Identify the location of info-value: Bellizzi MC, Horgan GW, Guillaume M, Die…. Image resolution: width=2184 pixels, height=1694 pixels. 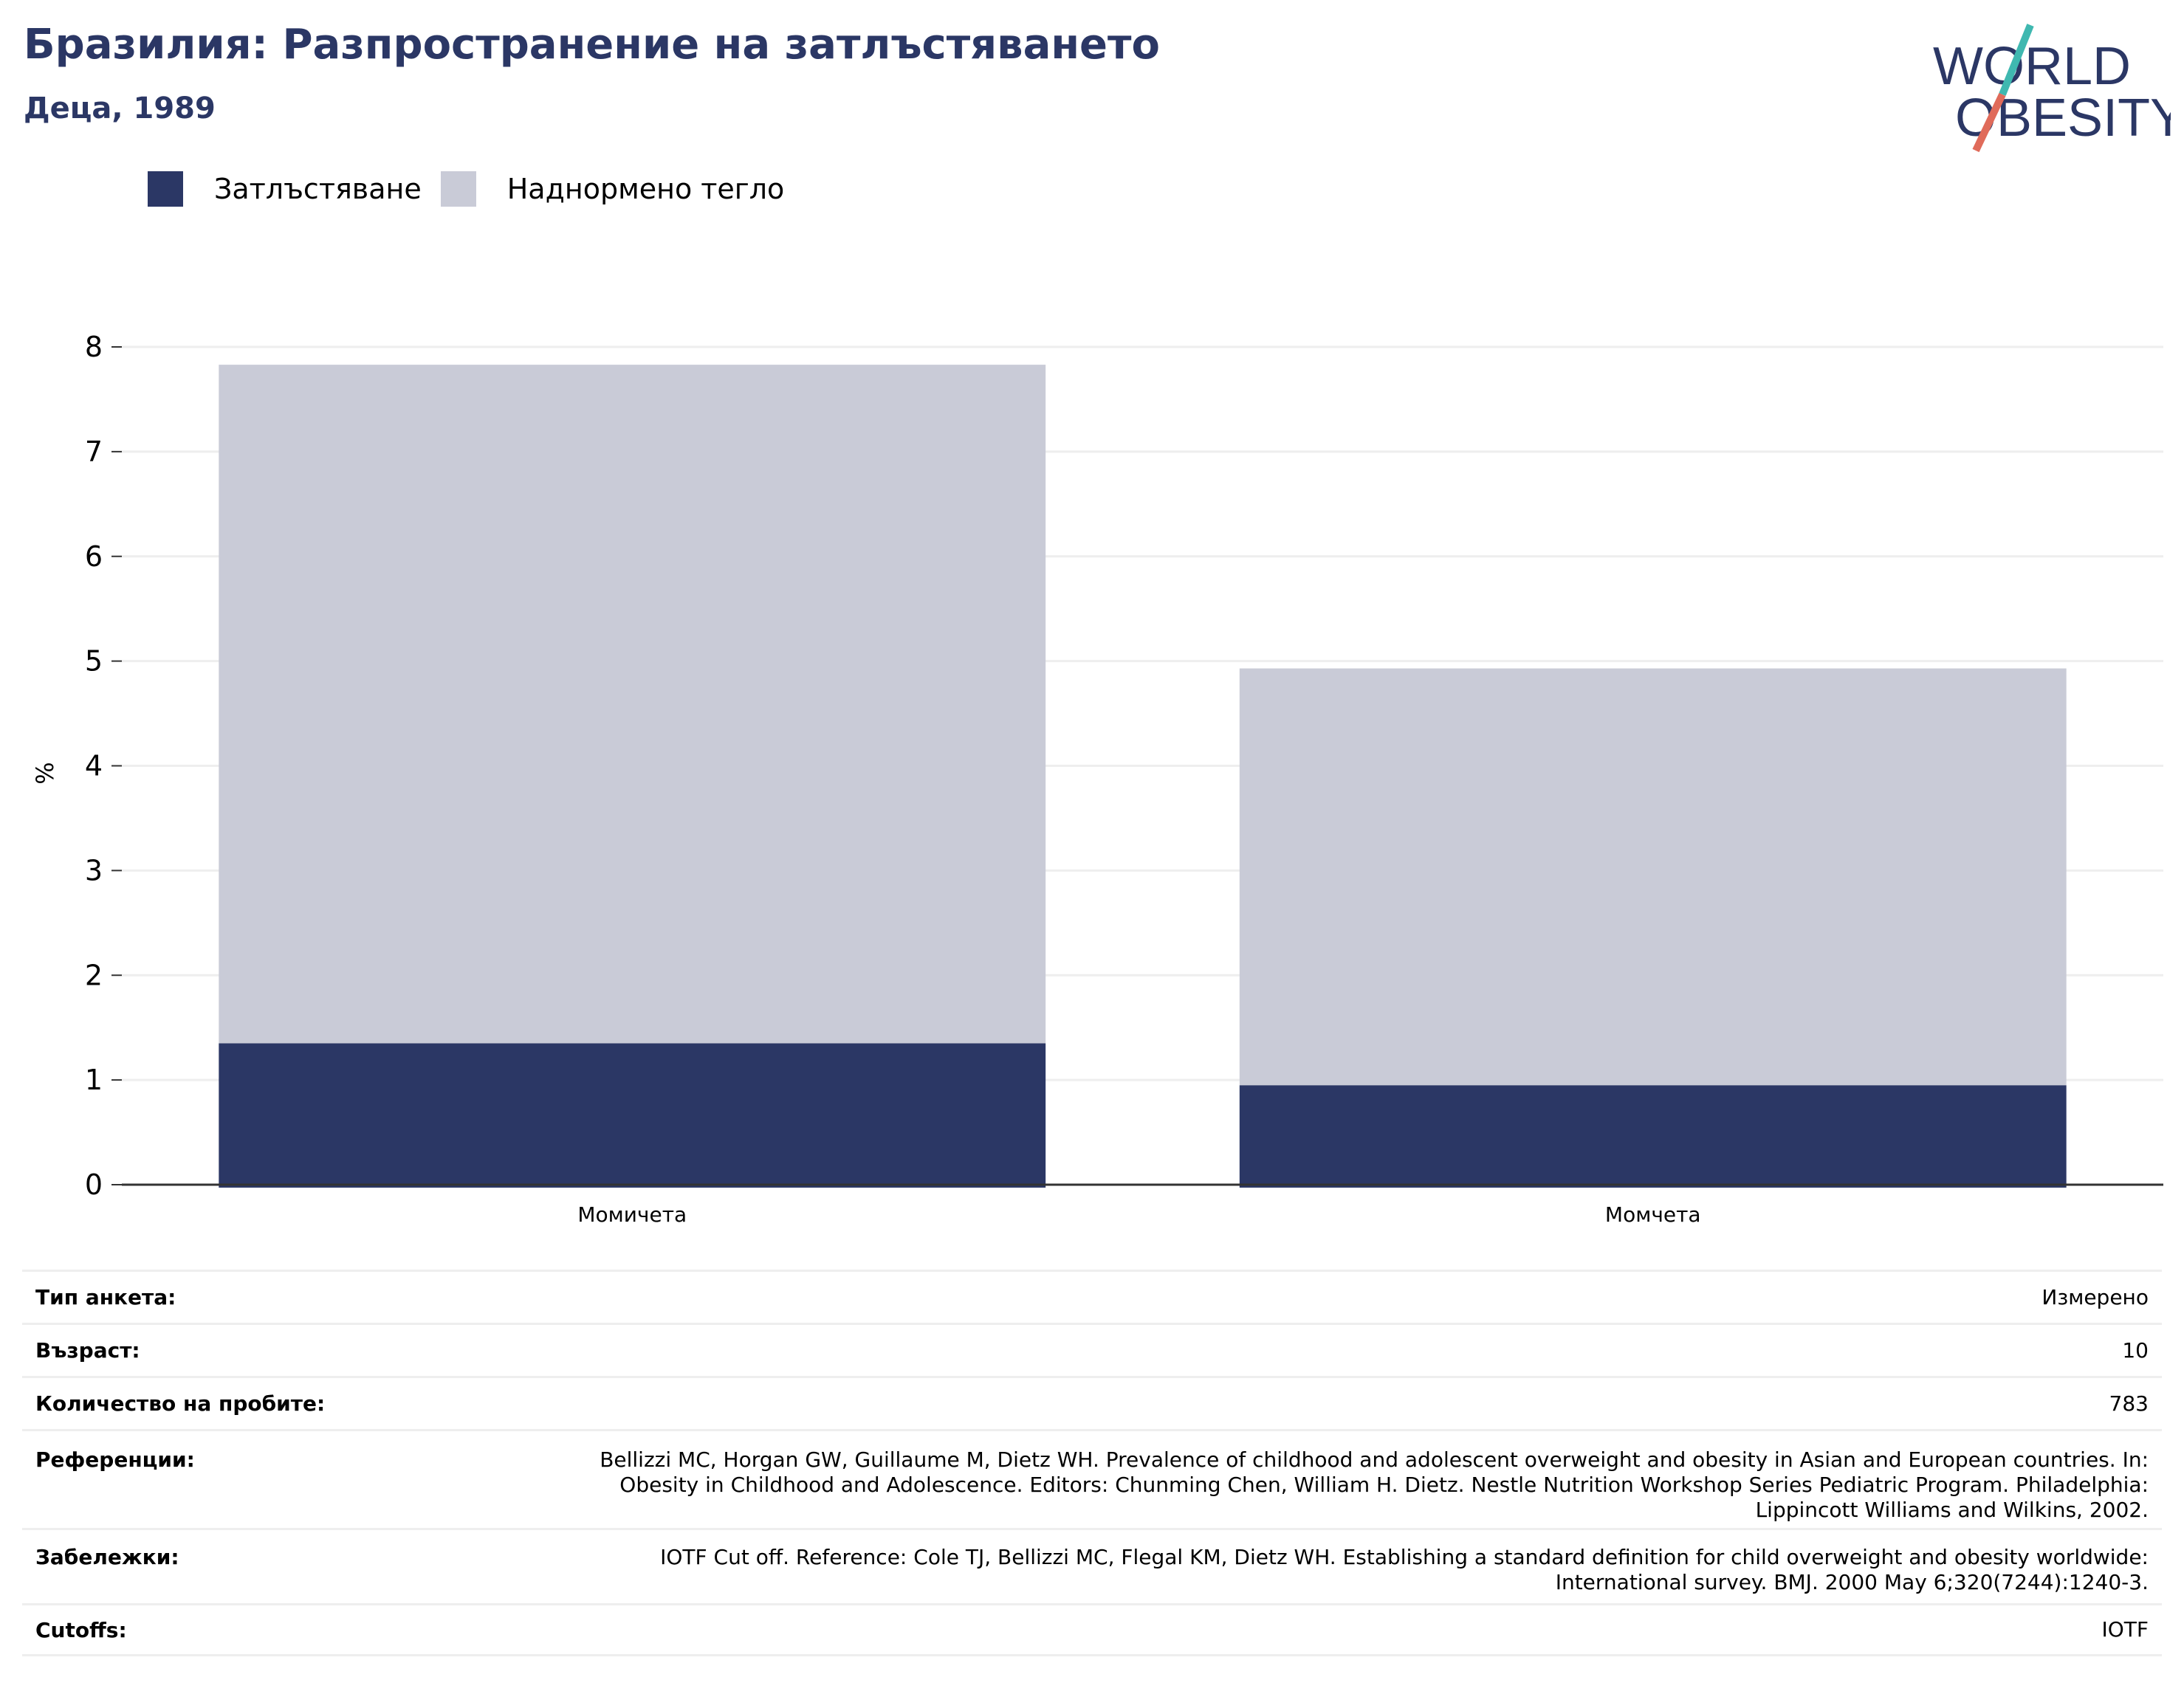
(1375, 1484).